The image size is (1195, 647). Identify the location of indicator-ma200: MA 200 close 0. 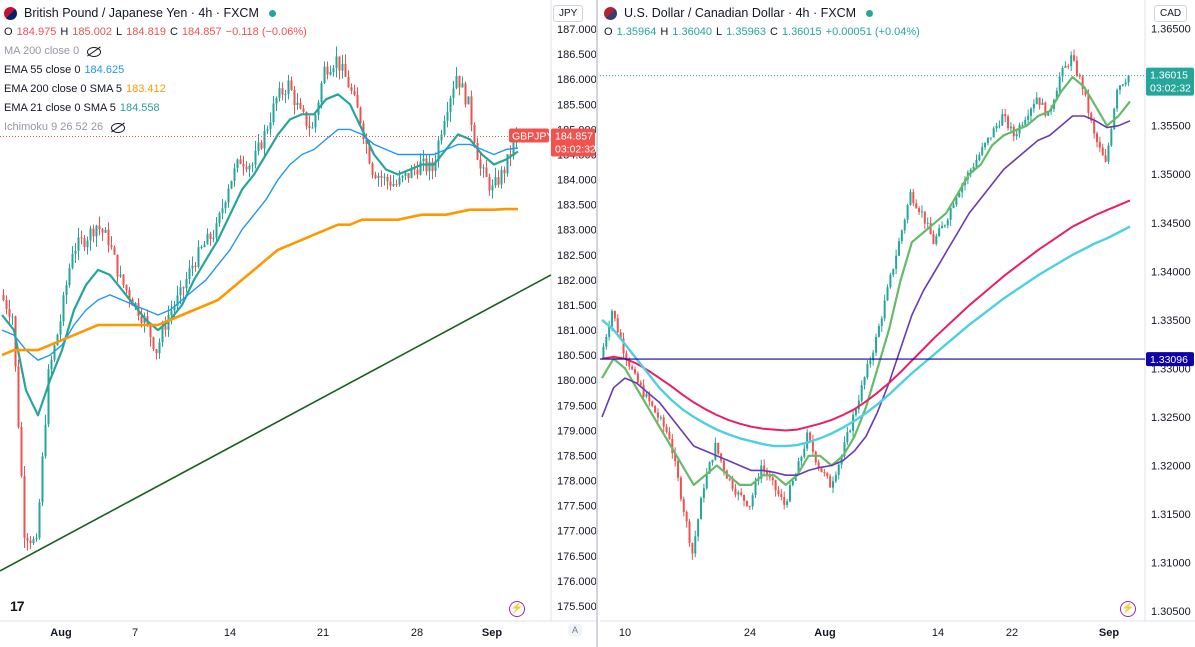
(155, 51).